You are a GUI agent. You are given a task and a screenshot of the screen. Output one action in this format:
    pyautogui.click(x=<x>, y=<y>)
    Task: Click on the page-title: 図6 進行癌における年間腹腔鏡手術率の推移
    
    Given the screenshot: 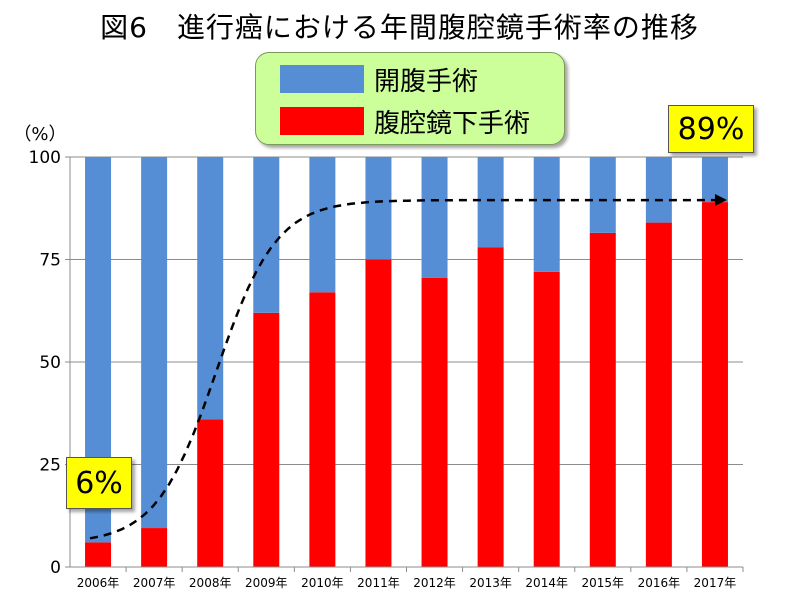 What is the action you would take?
    pyautogui.click(x=399, y=27)
    